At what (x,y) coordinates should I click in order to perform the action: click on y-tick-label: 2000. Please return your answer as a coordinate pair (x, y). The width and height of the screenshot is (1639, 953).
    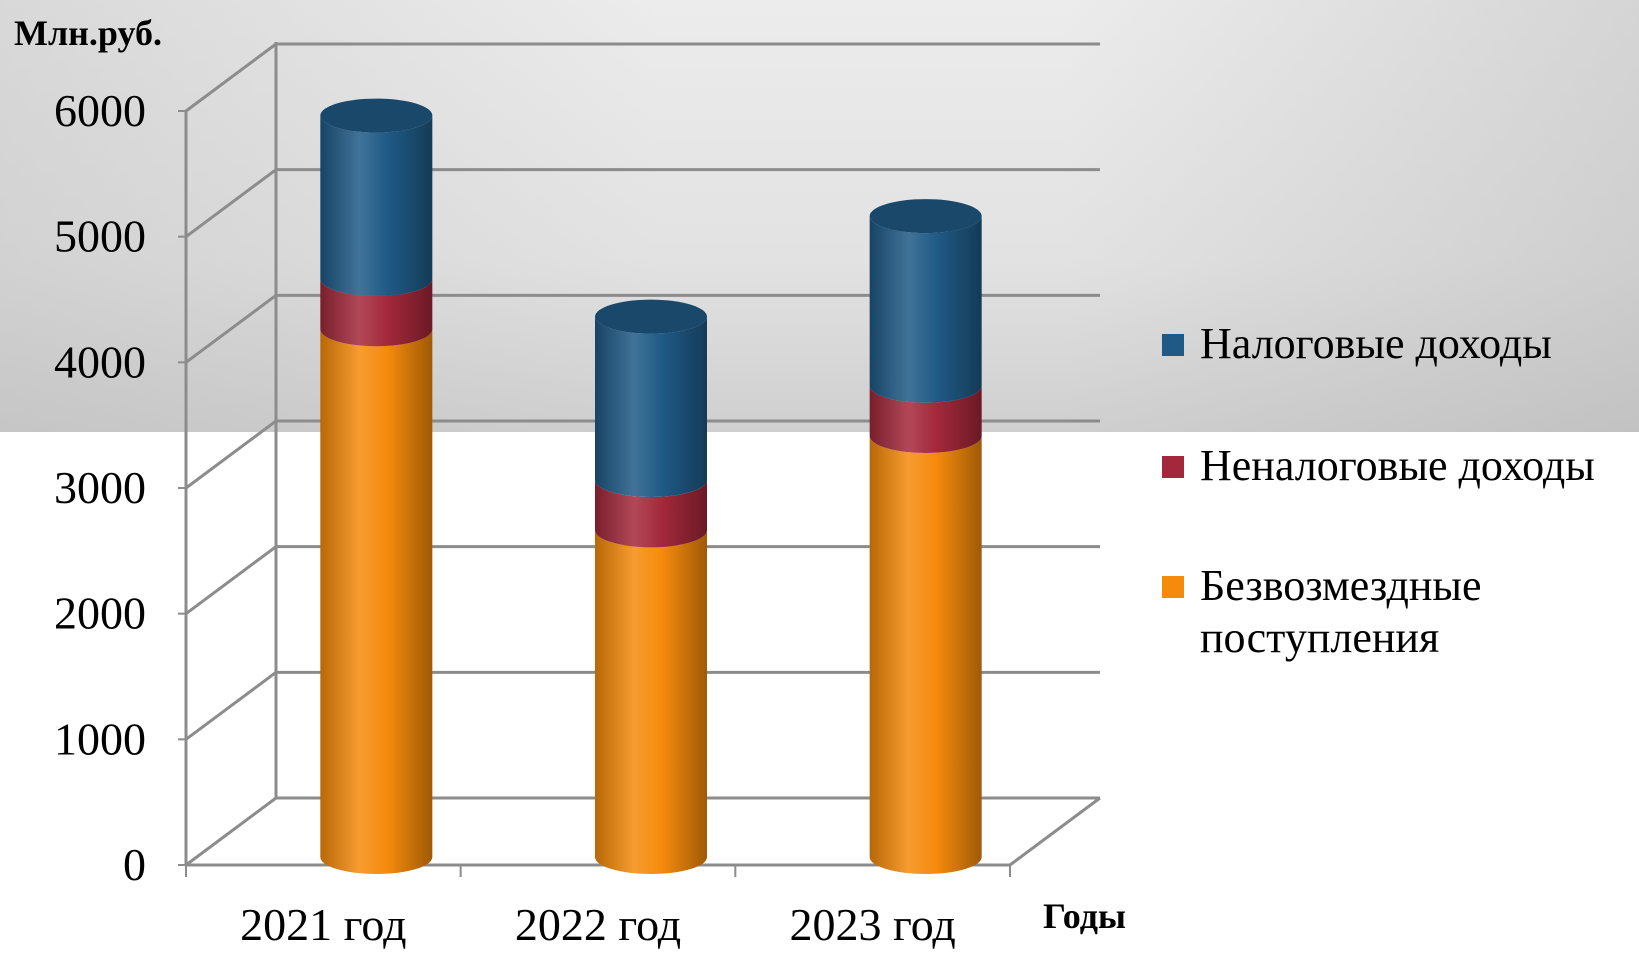
    Looking at the image, I should click on (100, 613).